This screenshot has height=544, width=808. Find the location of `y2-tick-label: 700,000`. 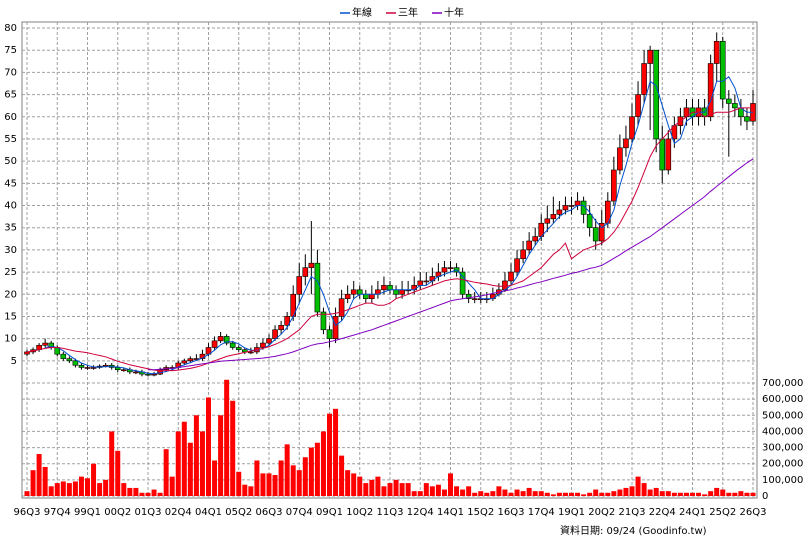

y2-tick-label: 700,000 is located at coordinates (782, 383).